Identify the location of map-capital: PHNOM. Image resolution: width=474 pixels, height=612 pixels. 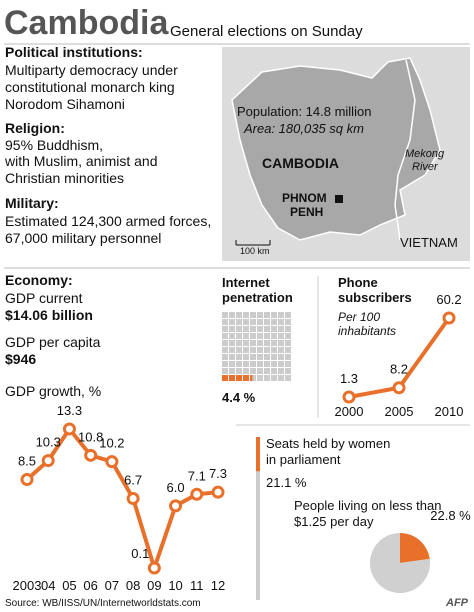
(304, 198).